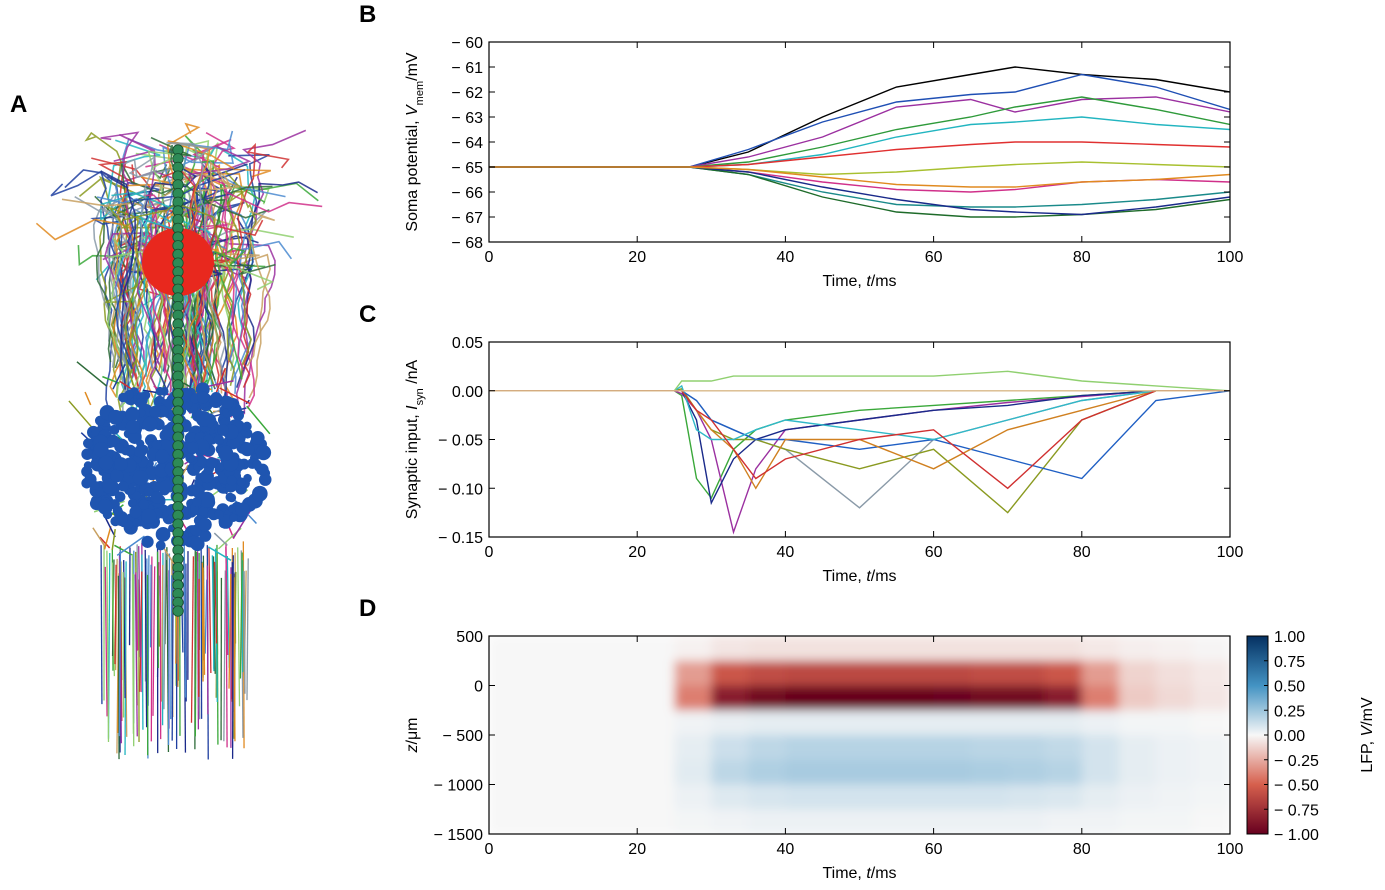  I want to click on label-part: V, so click(1367, 730).